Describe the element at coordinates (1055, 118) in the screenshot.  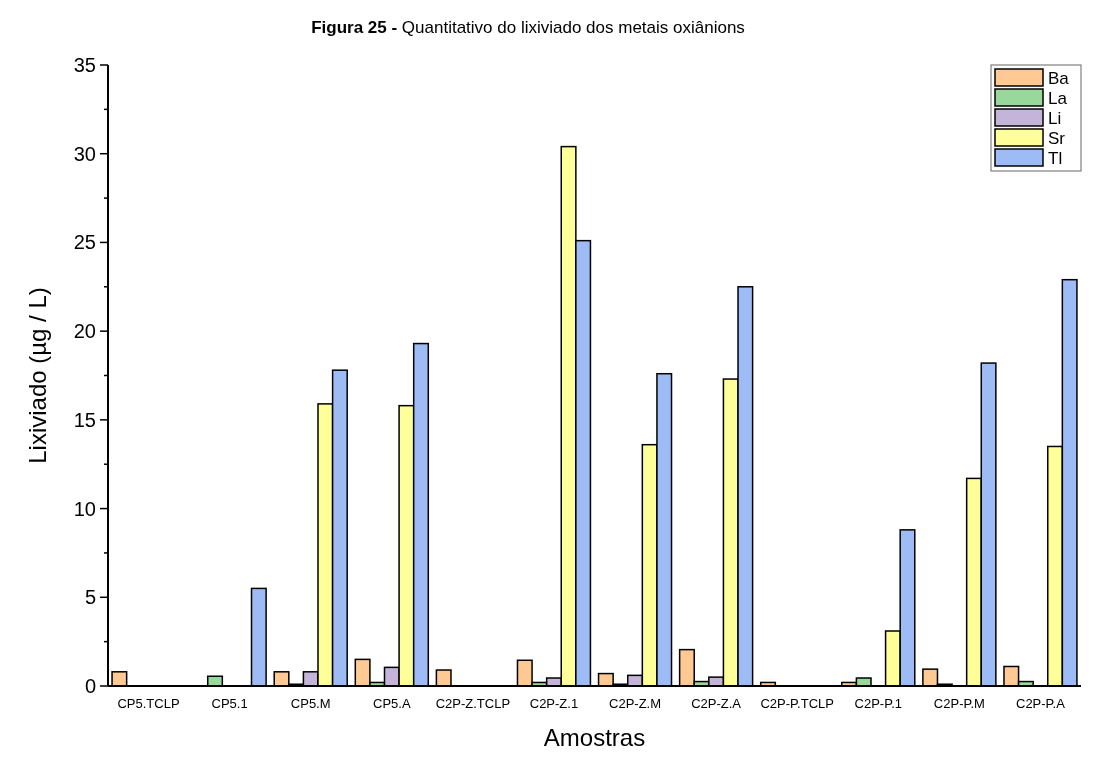
I see `legend-label: Li` at that location.